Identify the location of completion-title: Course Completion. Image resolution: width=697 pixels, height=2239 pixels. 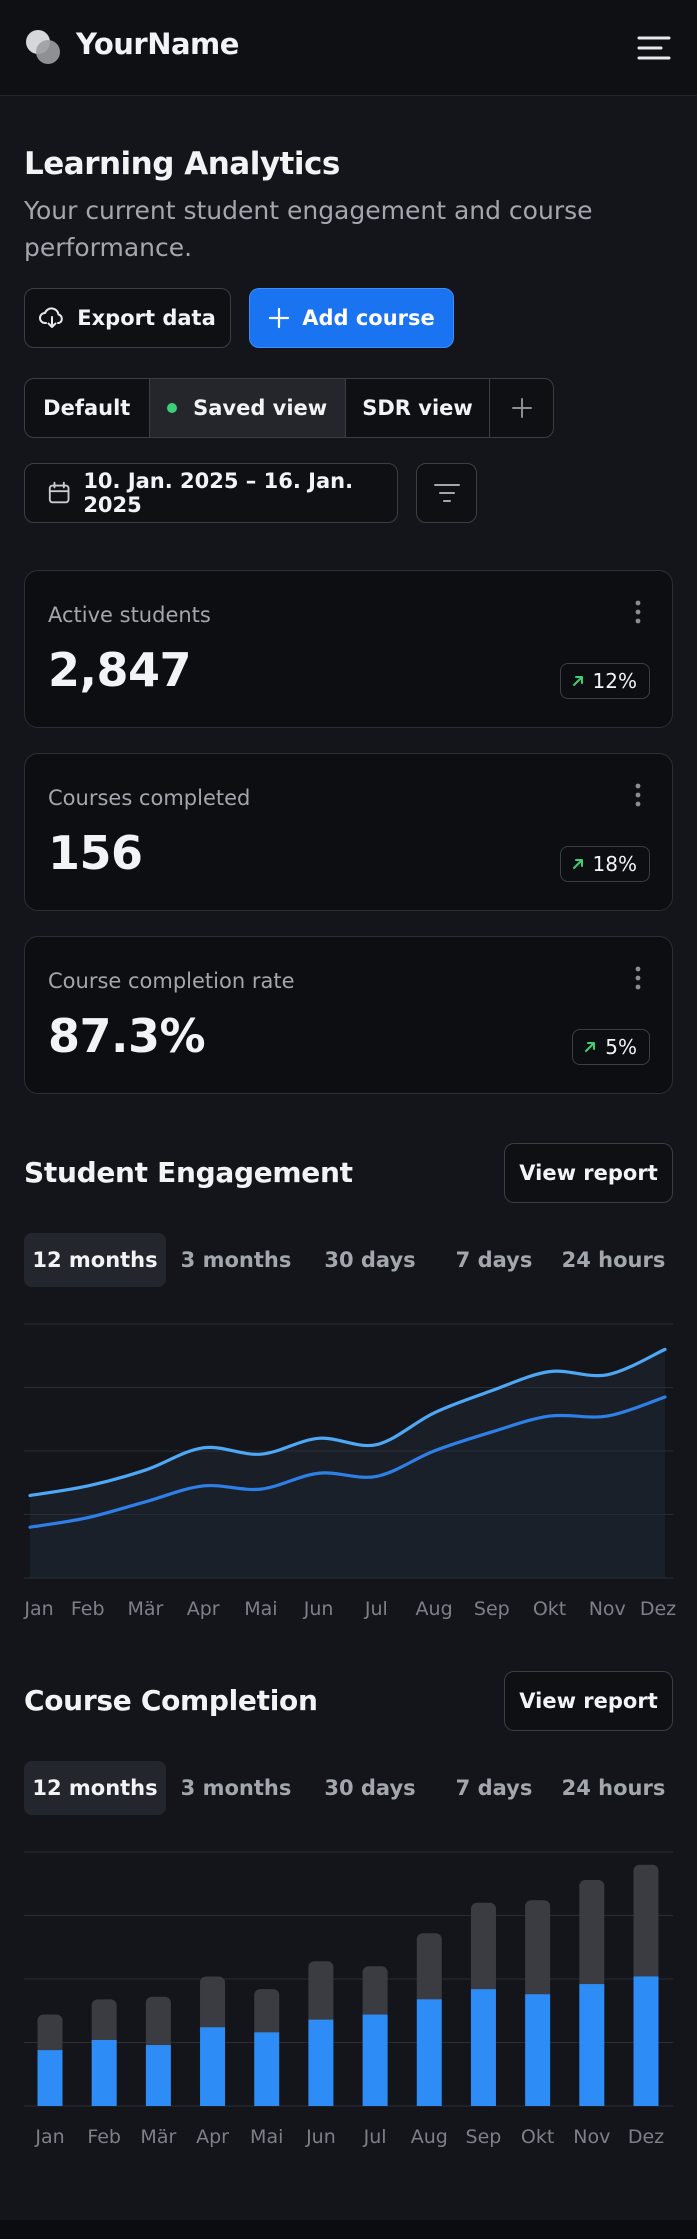
(171, 1700).